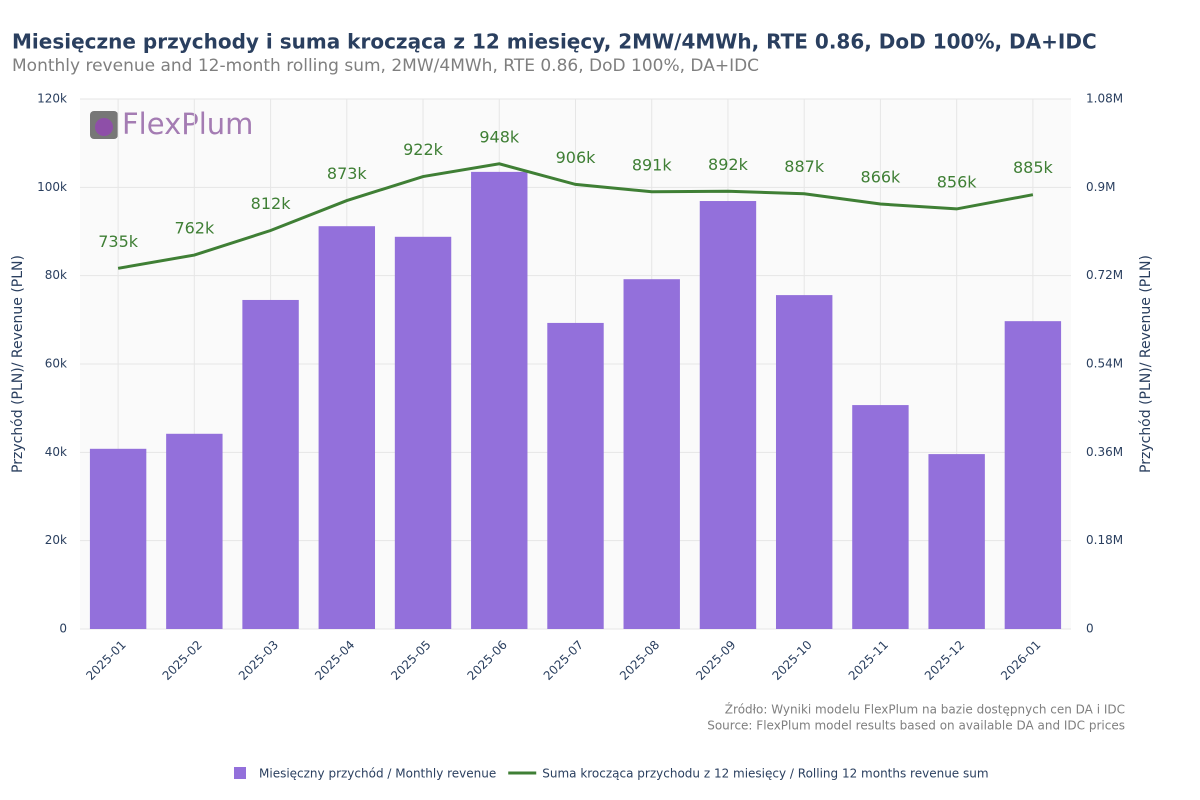 Image resolution: width=1200 pixels, height=800 pixels. I want to click on x-tick-label: 2025-12, so click(944, 660).